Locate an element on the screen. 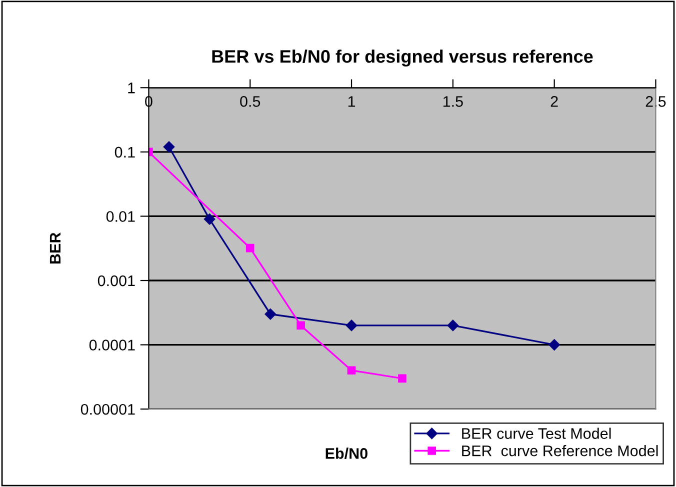  y-tick-label: 0.01 is located at coordinates (120, 216).